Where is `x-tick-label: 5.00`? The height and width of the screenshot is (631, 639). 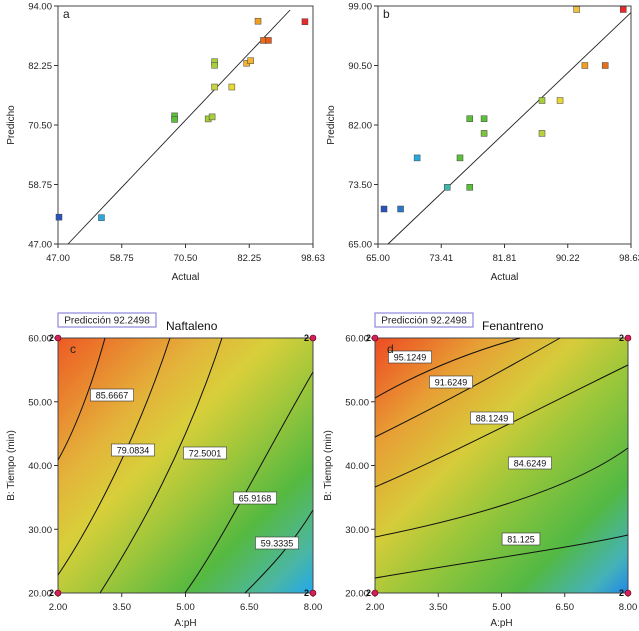 x-tick-label: 5.00 is located at coordinates (185, 607).